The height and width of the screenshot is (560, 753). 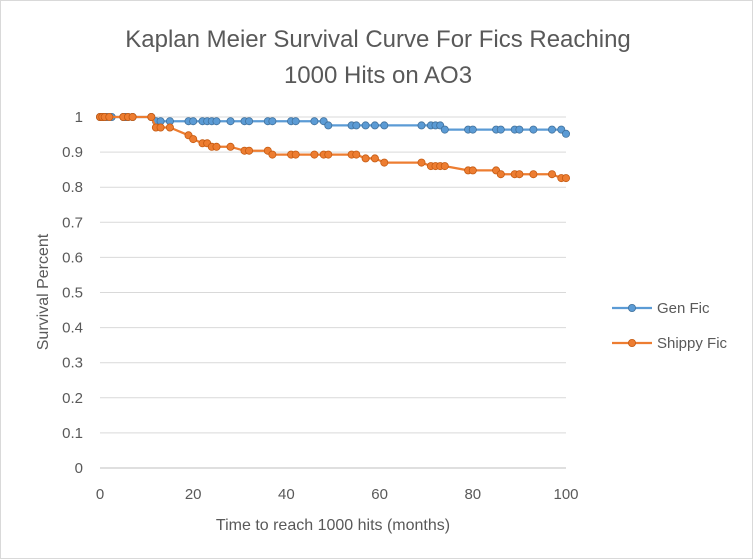 What do you see at coordinates (692, 343) in the screenshot?
I see `legend-label: Shippy Fic` at bounding box center [692, 343].